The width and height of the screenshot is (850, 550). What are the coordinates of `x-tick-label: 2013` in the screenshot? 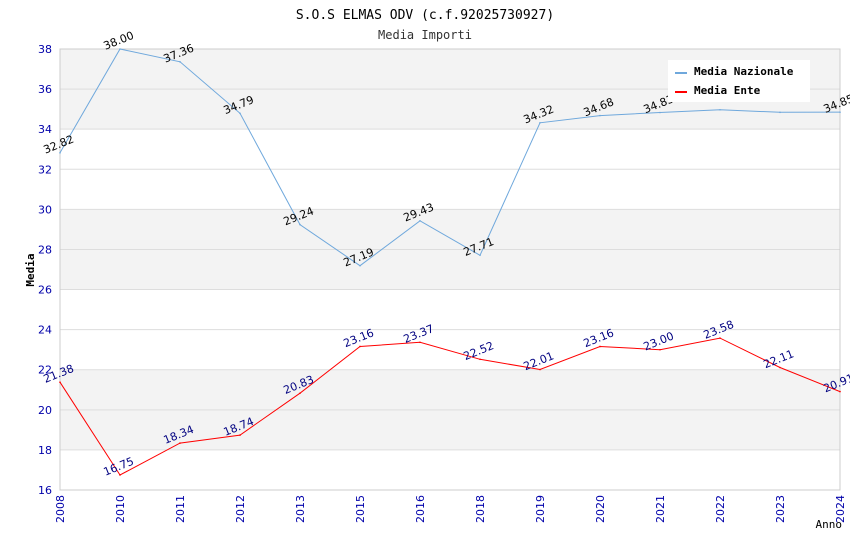 It's located at (300, 509).